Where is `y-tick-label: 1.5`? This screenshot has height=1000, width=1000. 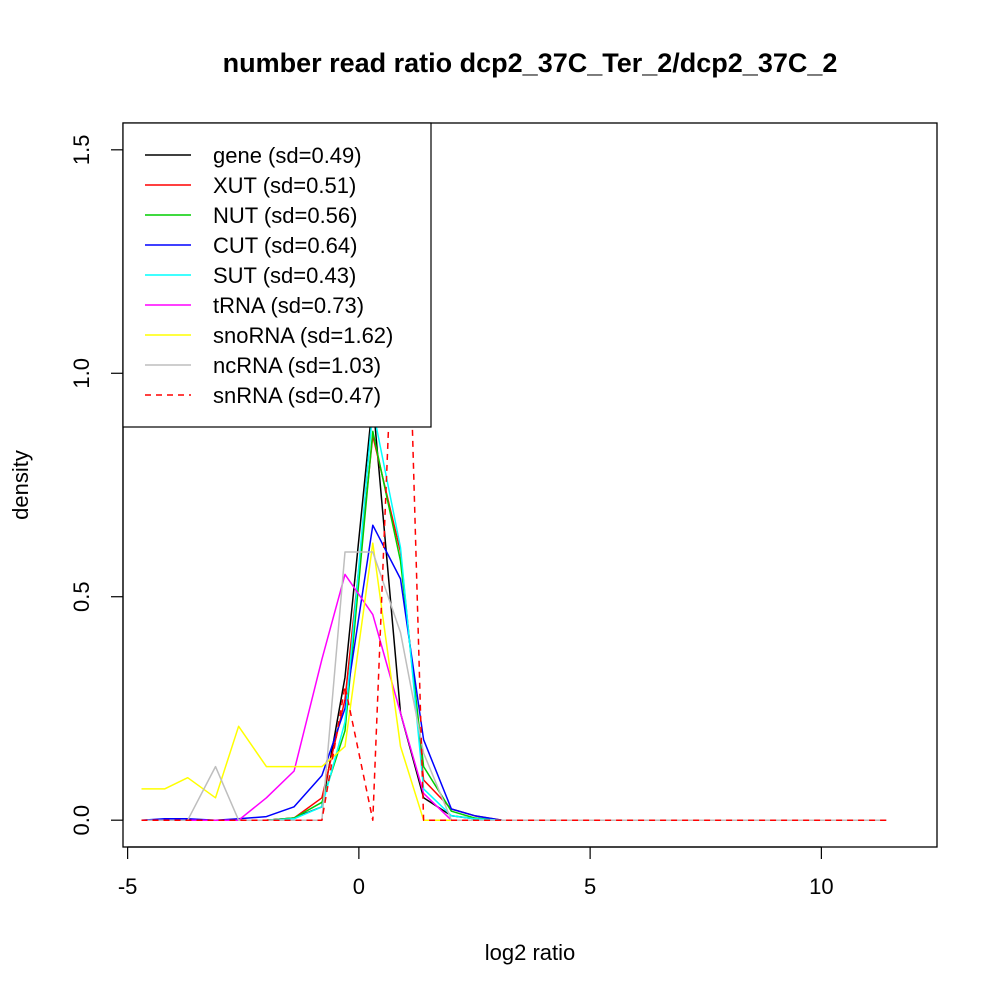 y-tick-label: 1.5 is located at coordinates (81, 150).